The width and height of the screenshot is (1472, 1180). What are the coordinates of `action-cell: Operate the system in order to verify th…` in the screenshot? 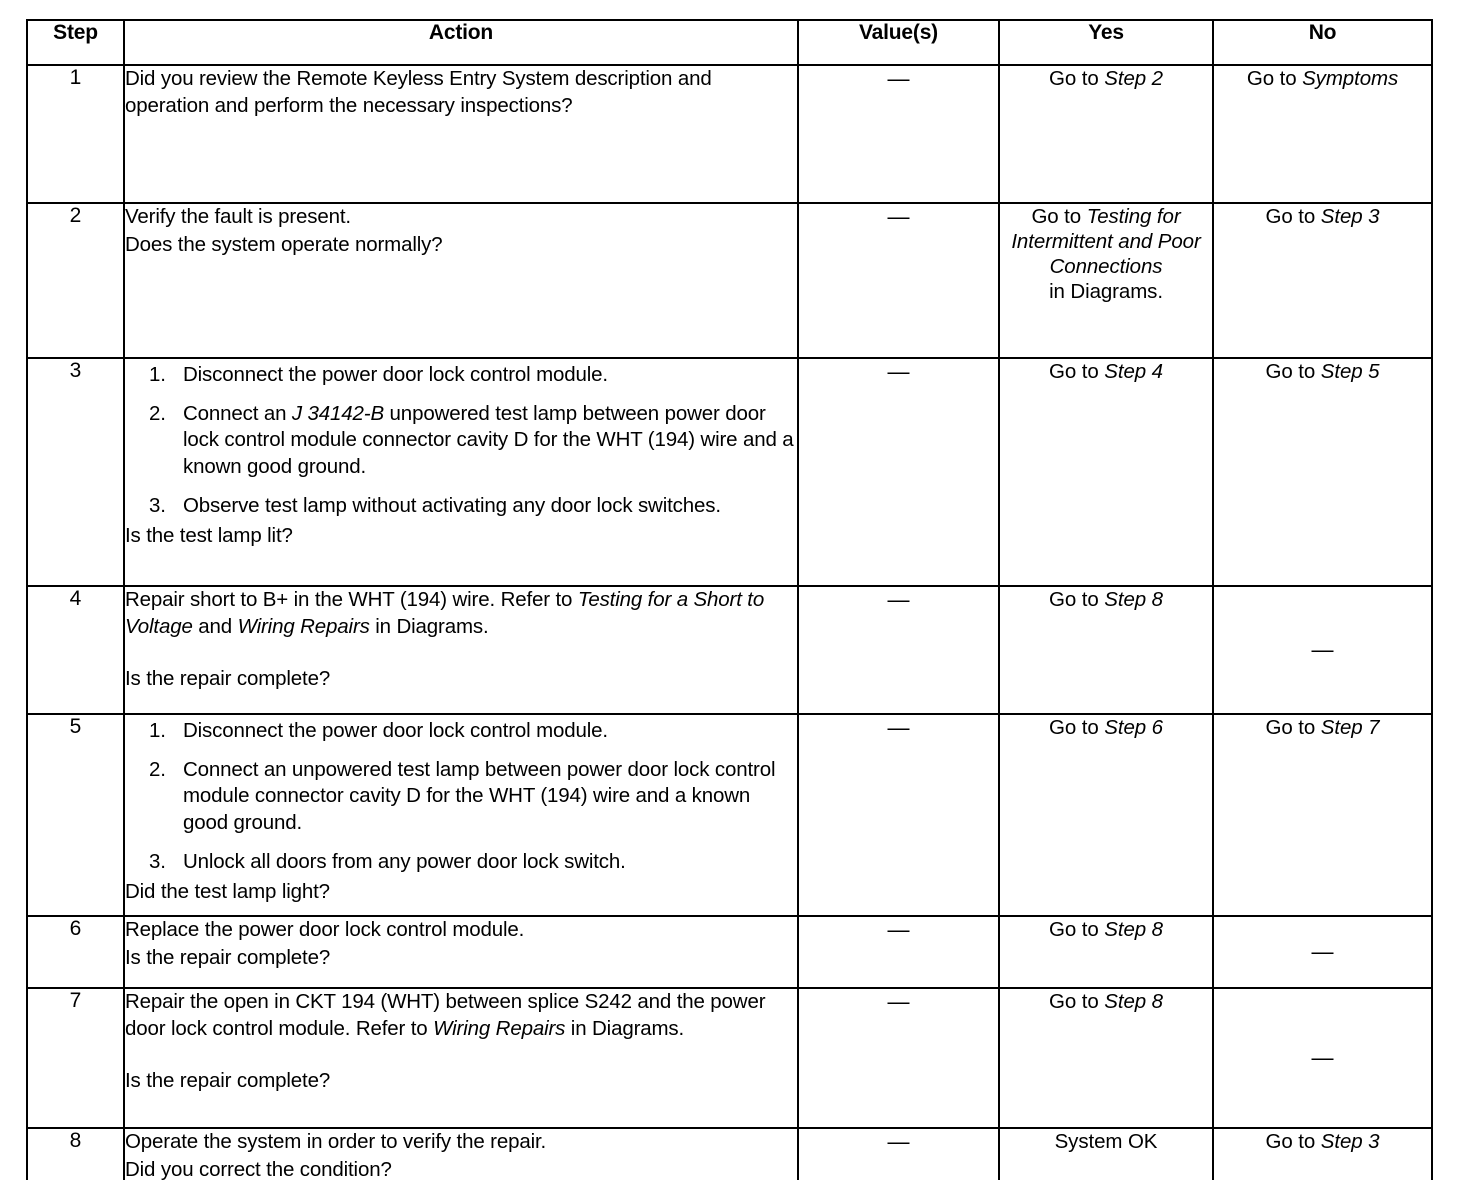 It's located at (461, 1153).